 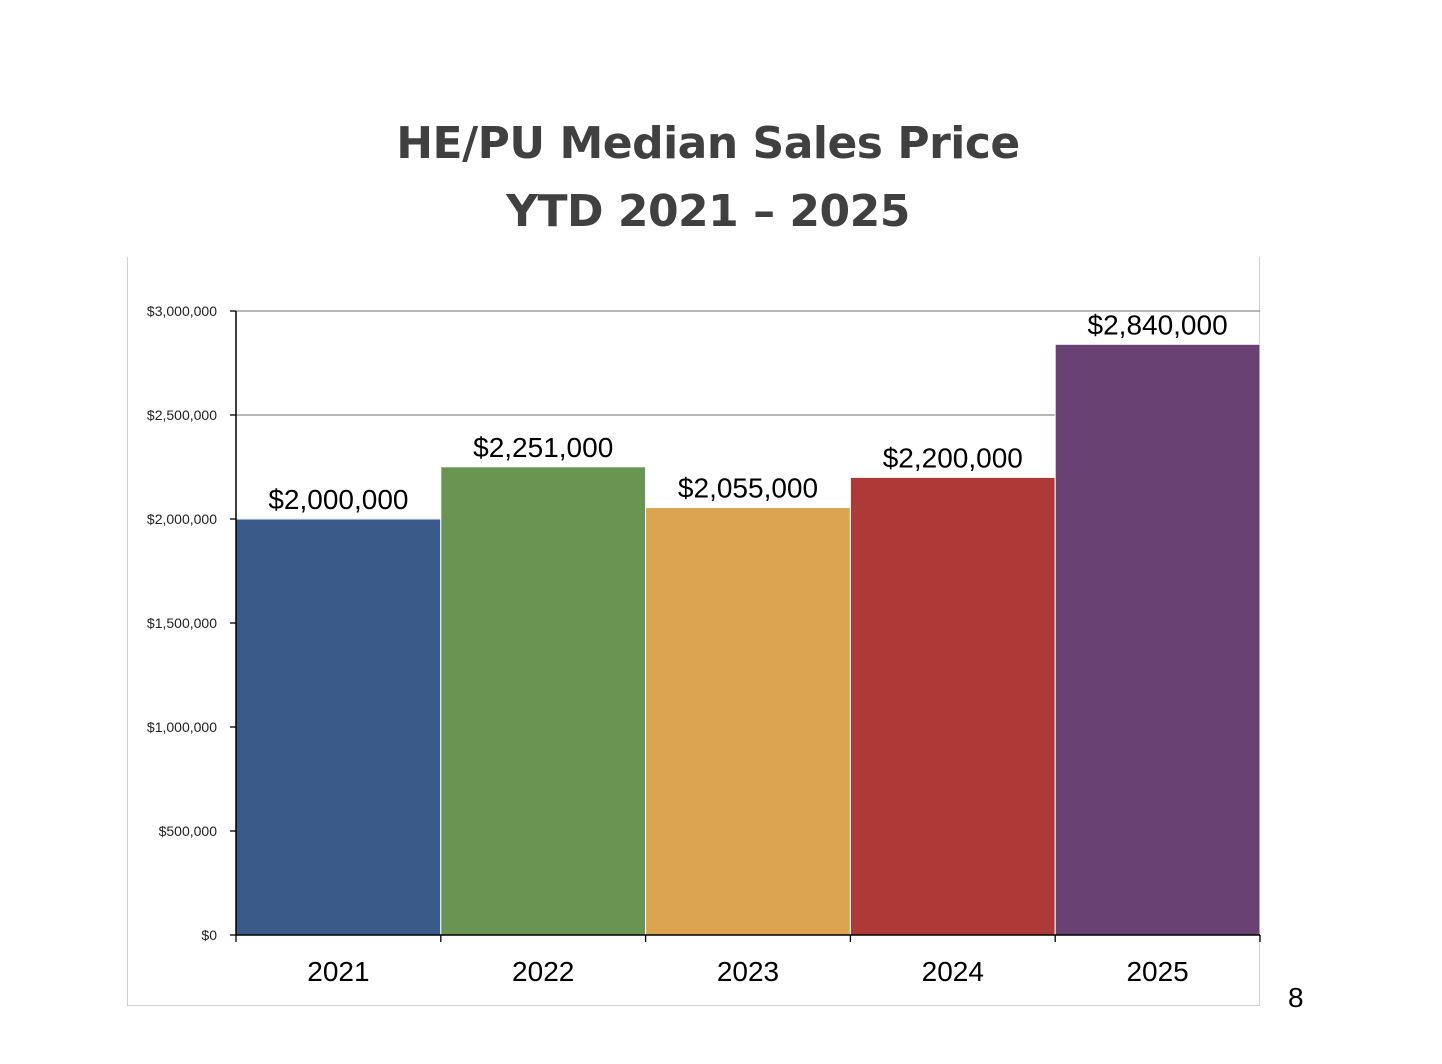 What do you see at coordinates (182, 623) in the screenshot?
I see `y-tick-label: $1,500,000` at bounding box center [182, 623].